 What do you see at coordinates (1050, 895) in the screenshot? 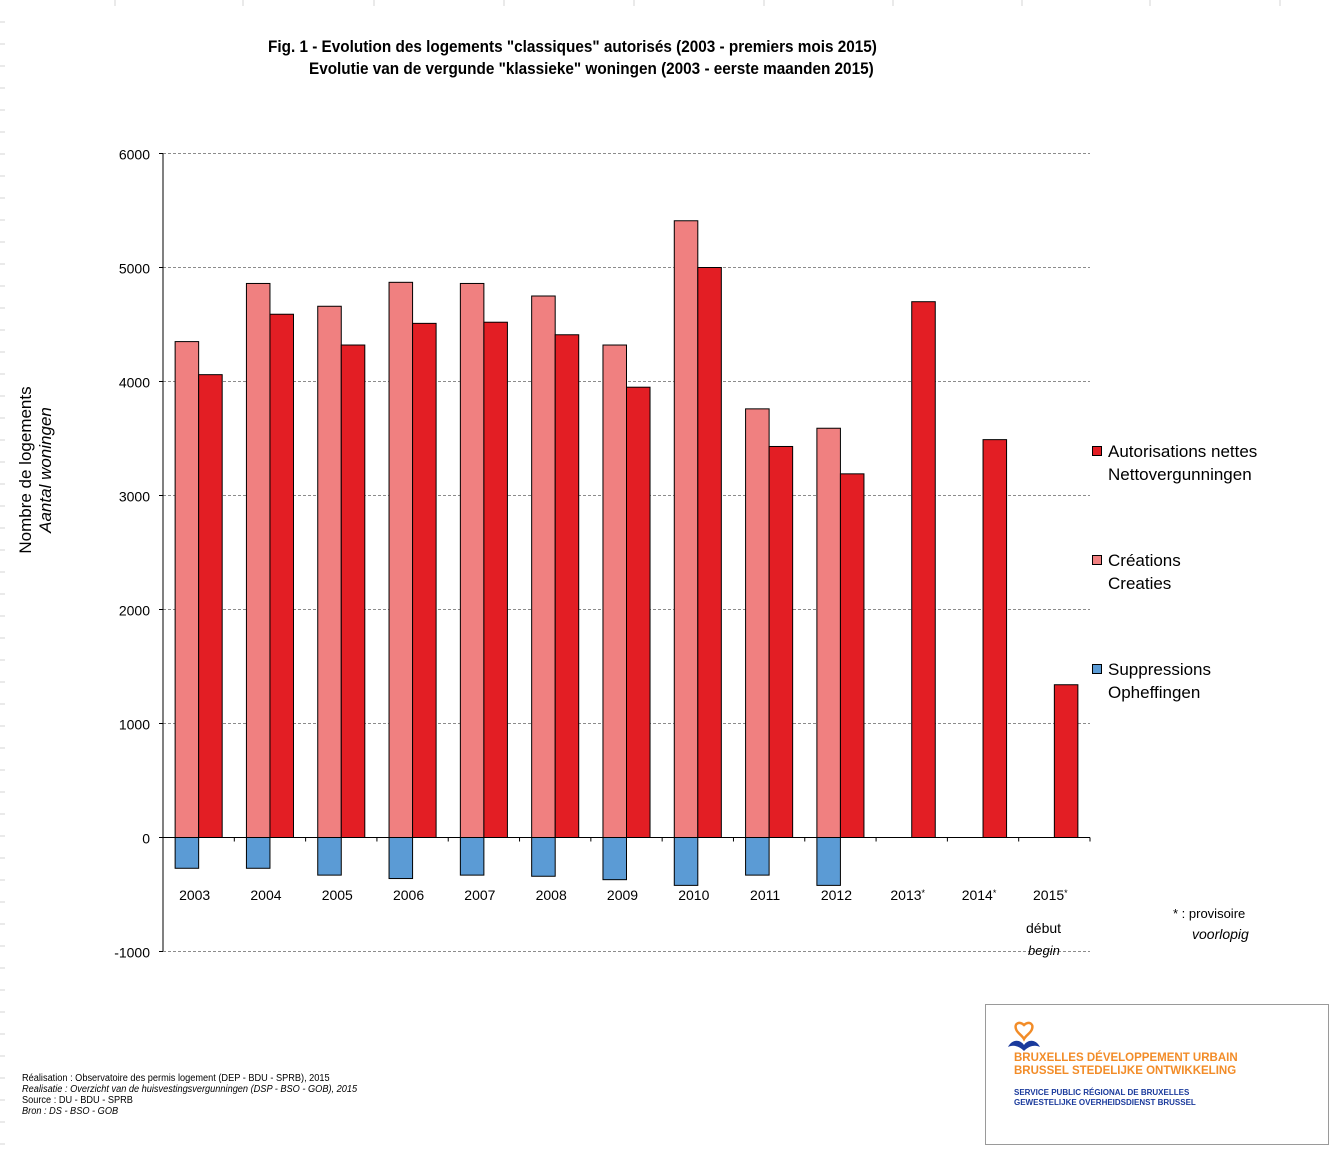
I see `x-tick-label: 2015*` at bounding box center [1050, 895].